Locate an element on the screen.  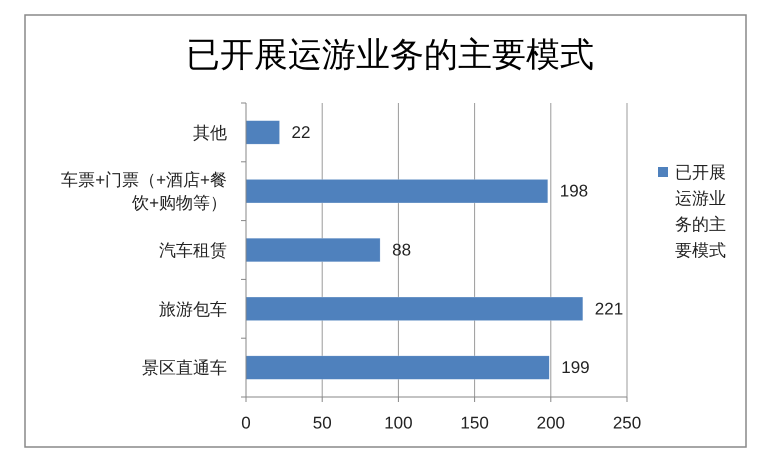
y-tick-label: 汽车租赁 is located at coordinates (193, 250).